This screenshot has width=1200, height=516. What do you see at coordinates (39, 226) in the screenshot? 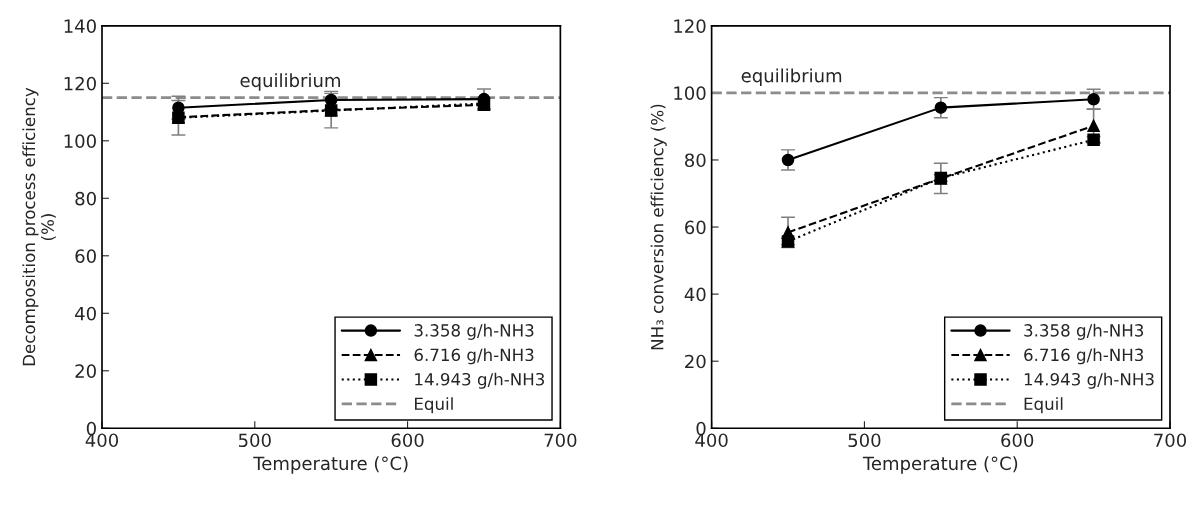
I see `y-axis-title: Decomposition process efficiency (%)` at bounding box center [39, 226].